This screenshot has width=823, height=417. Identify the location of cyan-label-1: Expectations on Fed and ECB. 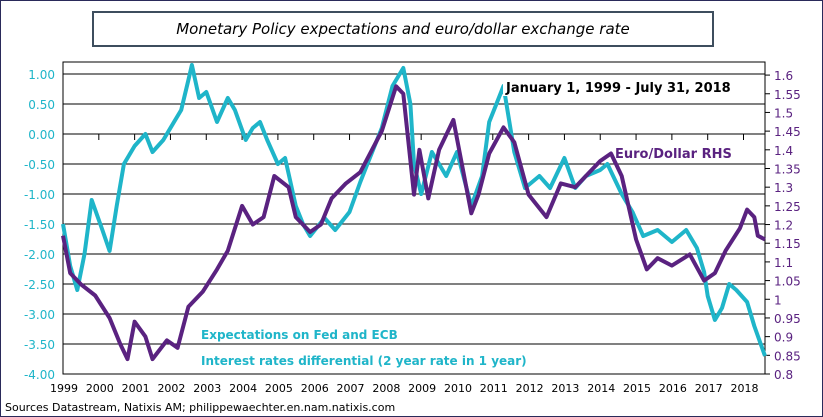
(299, 335).